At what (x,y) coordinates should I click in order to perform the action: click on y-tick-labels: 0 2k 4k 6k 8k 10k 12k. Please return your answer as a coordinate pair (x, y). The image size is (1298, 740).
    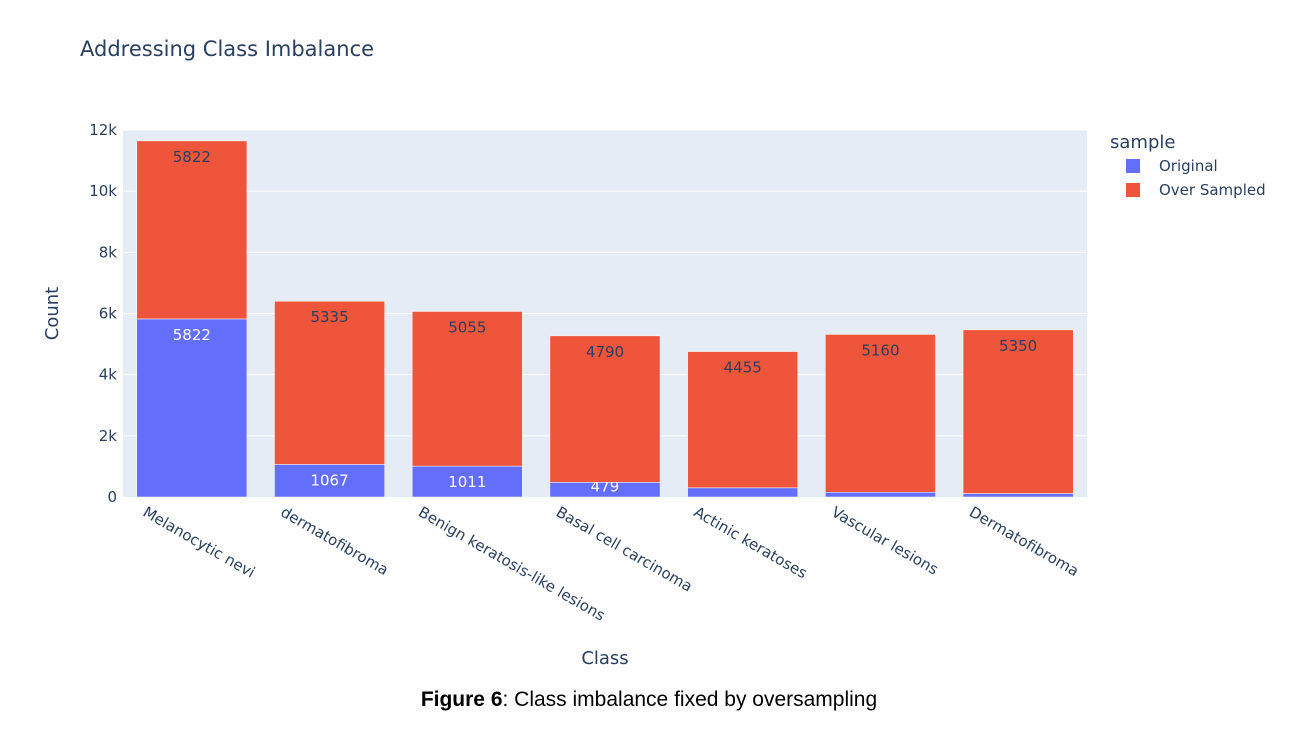
    Looking at the image, I should click on (103, 313).